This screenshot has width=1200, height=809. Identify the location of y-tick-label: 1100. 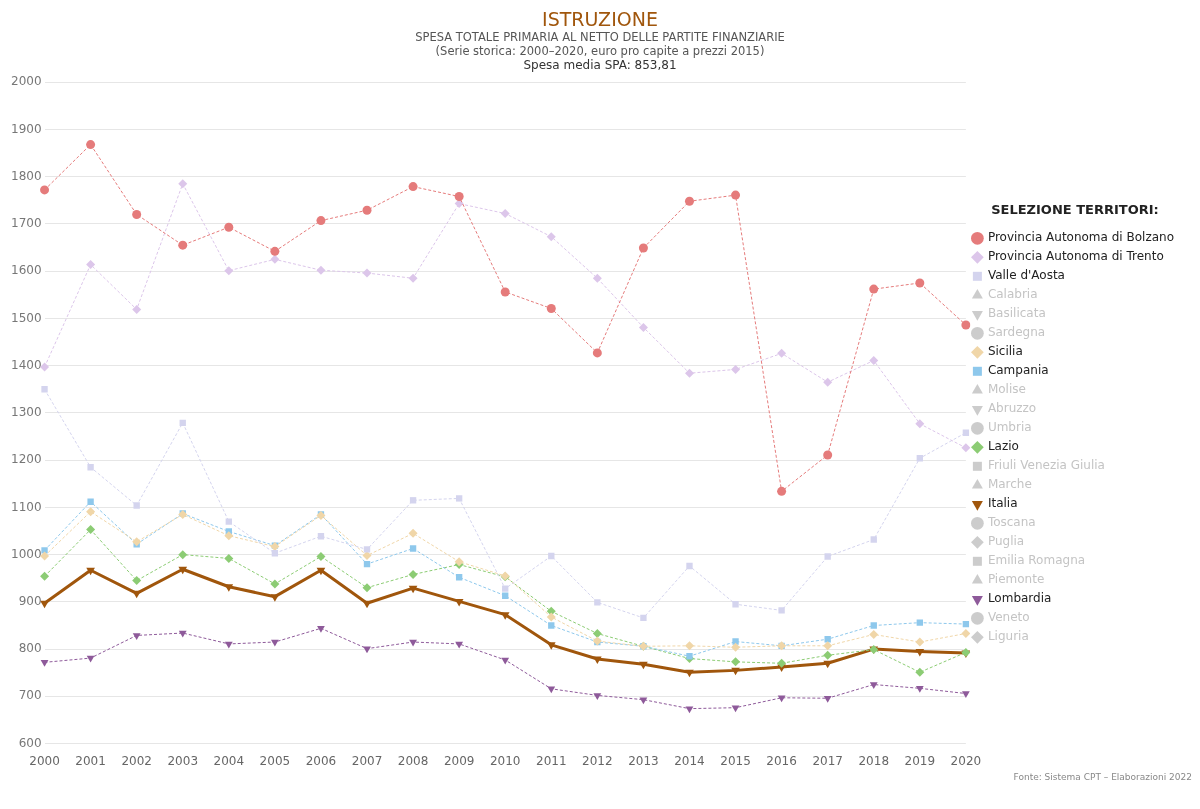
(26, 506).